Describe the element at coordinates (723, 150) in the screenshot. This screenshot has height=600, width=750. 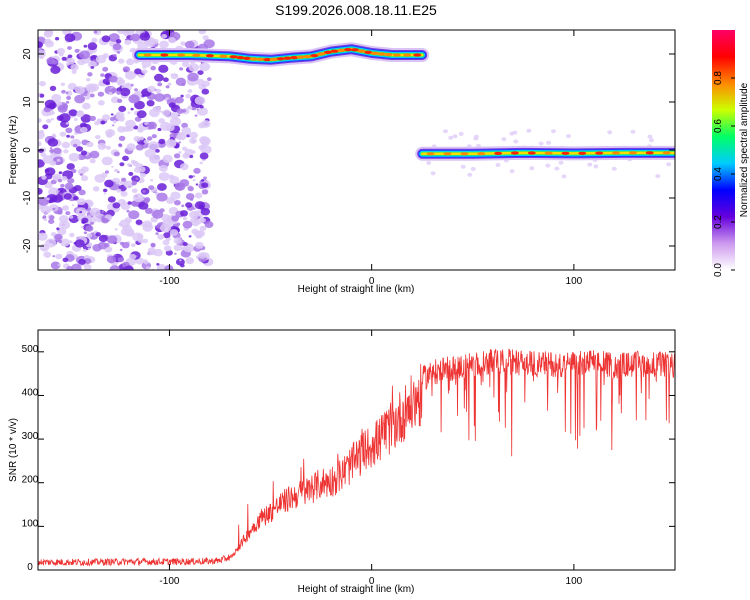
I see `colorbar` at that location.